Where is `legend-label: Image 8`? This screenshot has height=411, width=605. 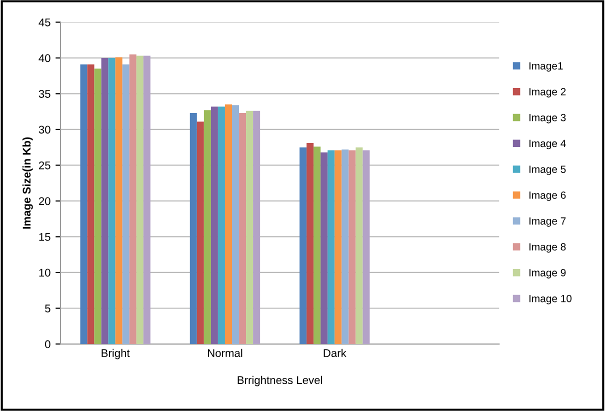
legend-label: Image 8 is located at coordinates (547, 248).